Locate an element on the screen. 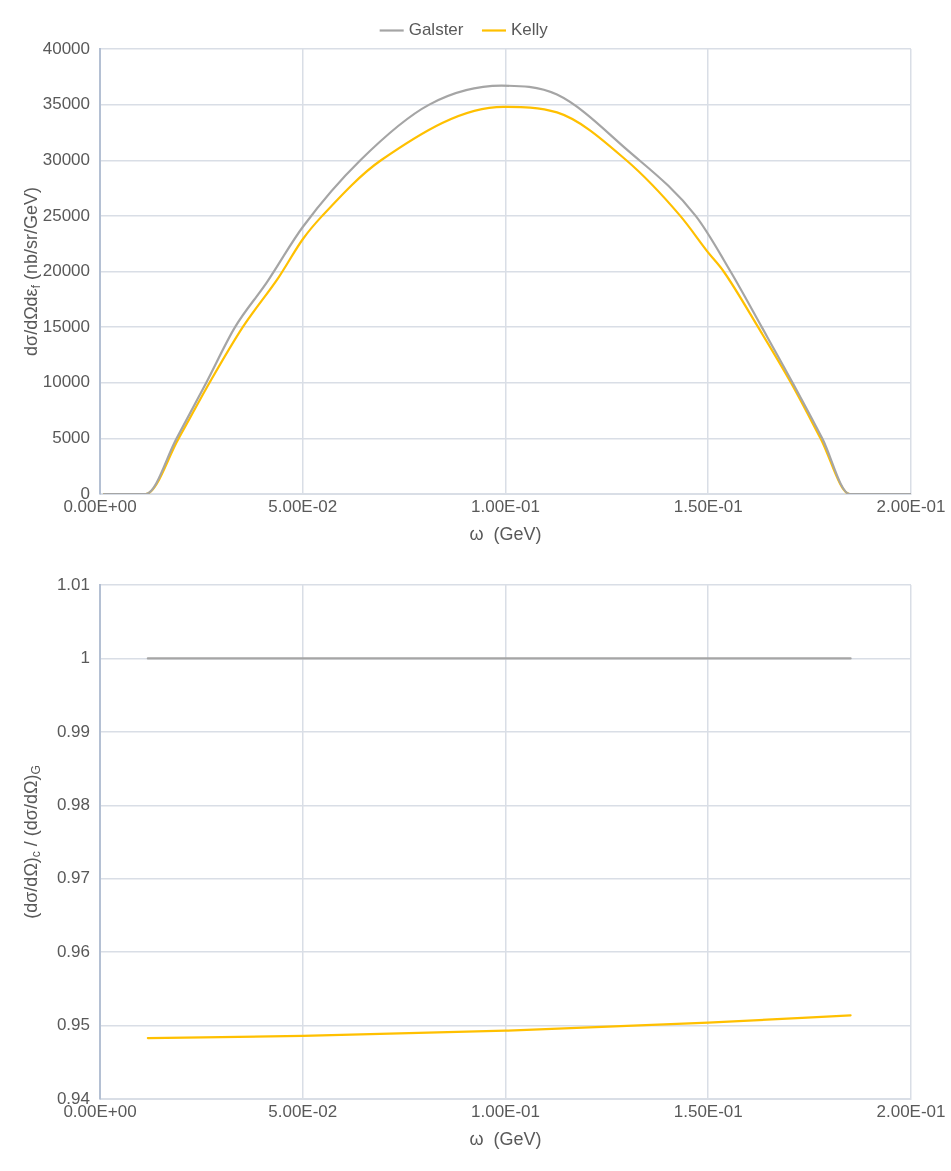  y-tick-label: 1 is located at coordinates (85, 658).